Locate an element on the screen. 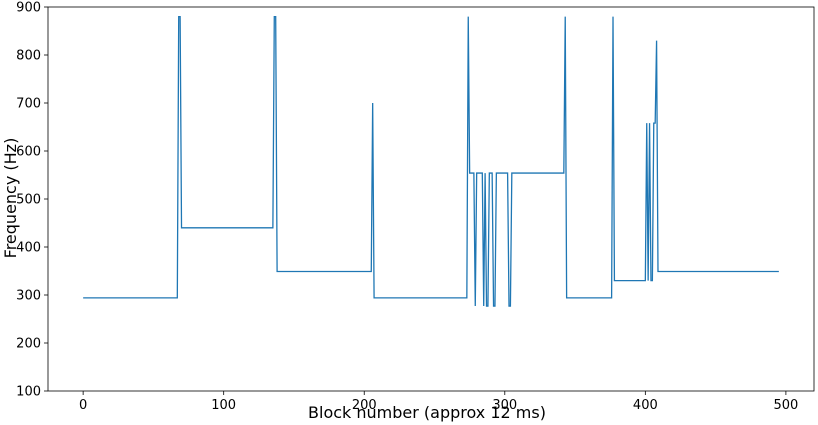 This screenshot has width=818, height=425. y-tick-label: 200 is located at coordinates (28, 344).